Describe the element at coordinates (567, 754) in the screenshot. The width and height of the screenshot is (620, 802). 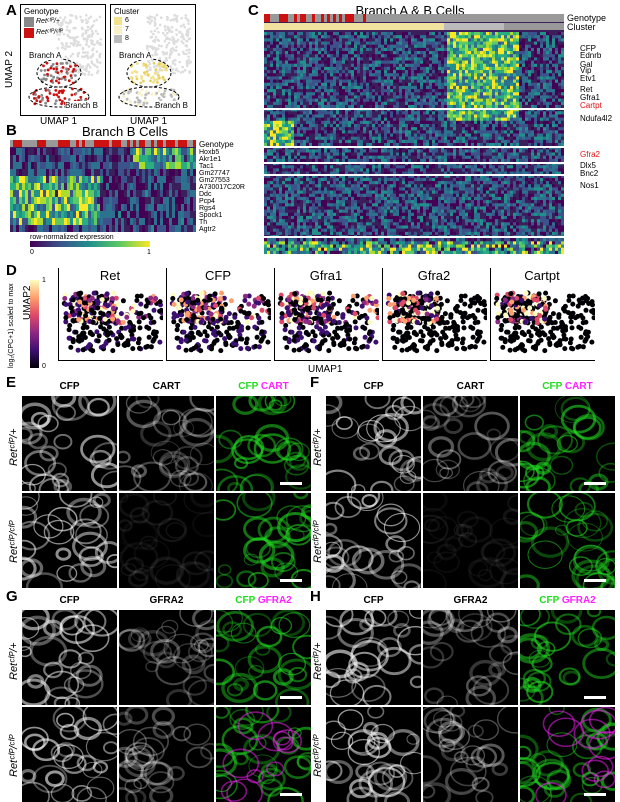
I see `panel-h-image-r1-c2` at that location.